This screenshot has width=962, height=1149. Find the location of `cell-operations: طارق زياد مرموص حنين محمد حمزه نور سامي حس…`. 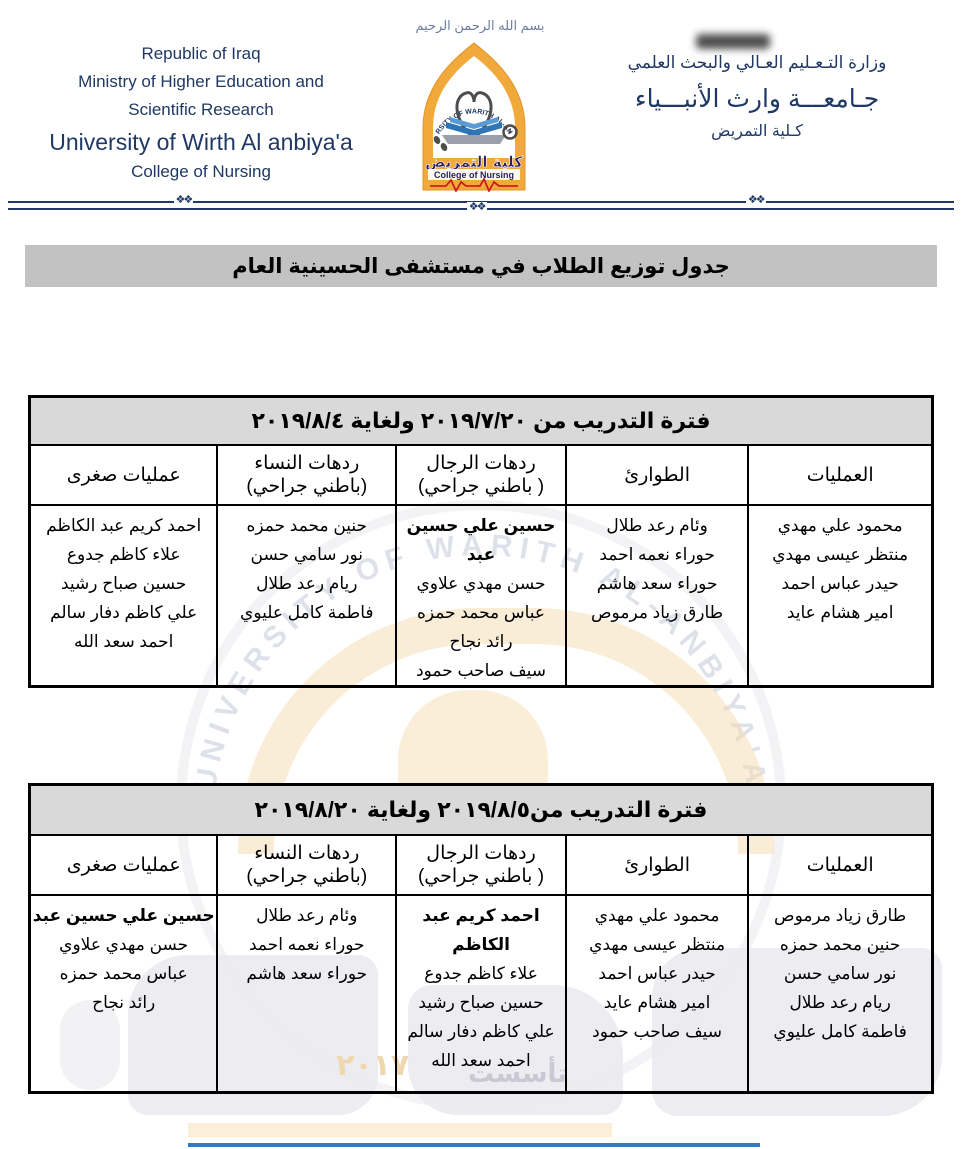

cell-operations: طارق زياد مرموص حنين محمد حمزه نور سامي حس… is located at coordinates (840, 994).